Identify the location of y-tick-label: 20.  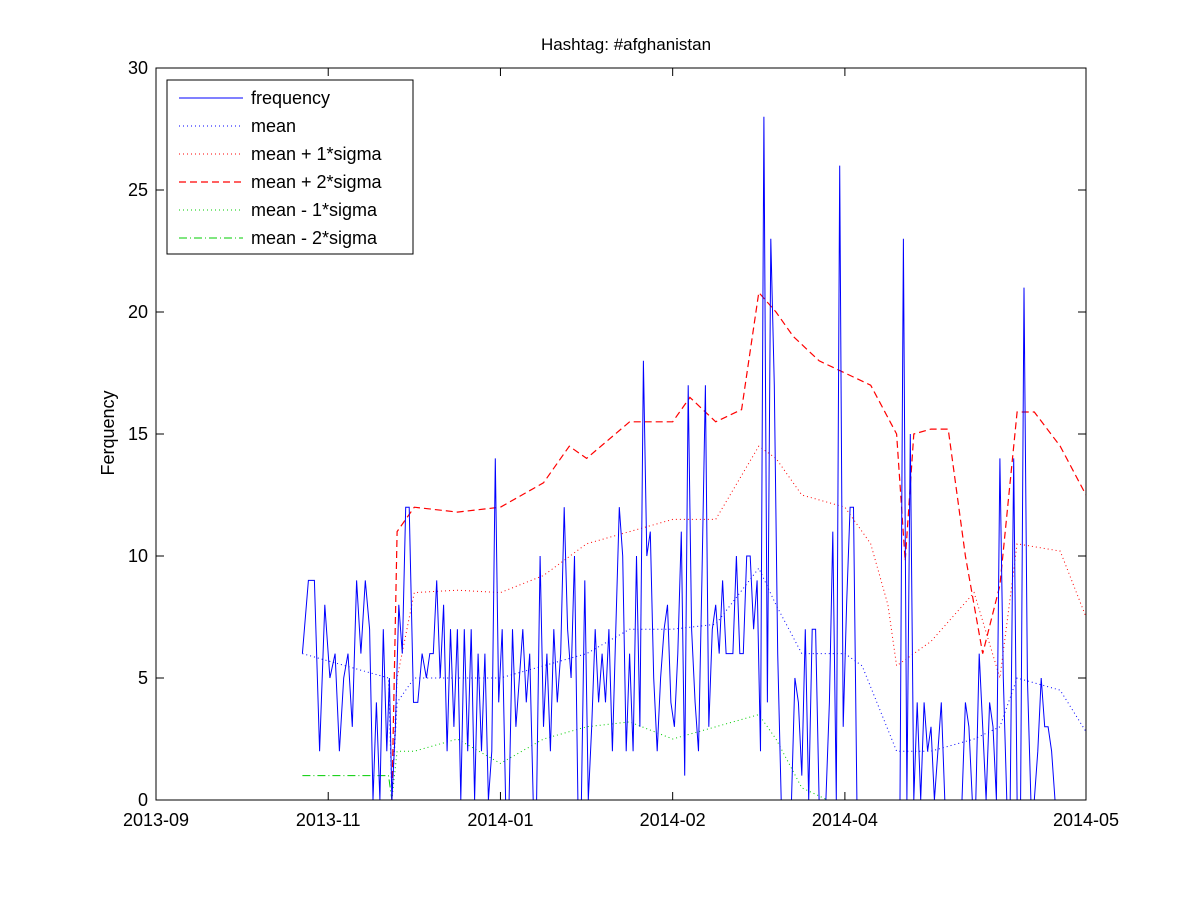
(138, 312).